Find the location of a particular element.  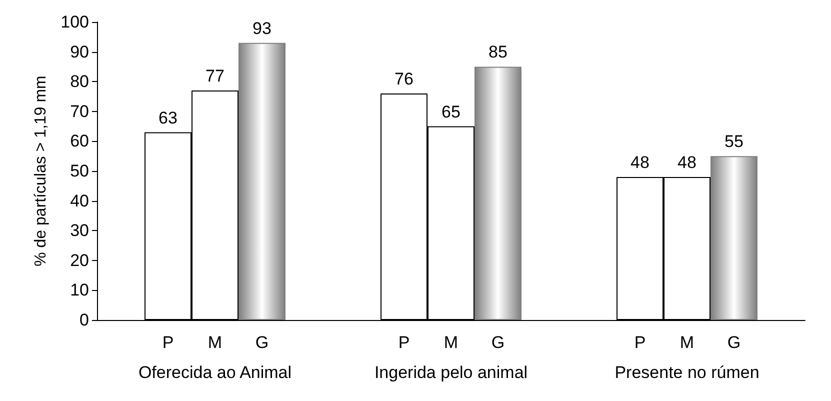

y-tick-label: 70 is located at coordinates (79, 111).